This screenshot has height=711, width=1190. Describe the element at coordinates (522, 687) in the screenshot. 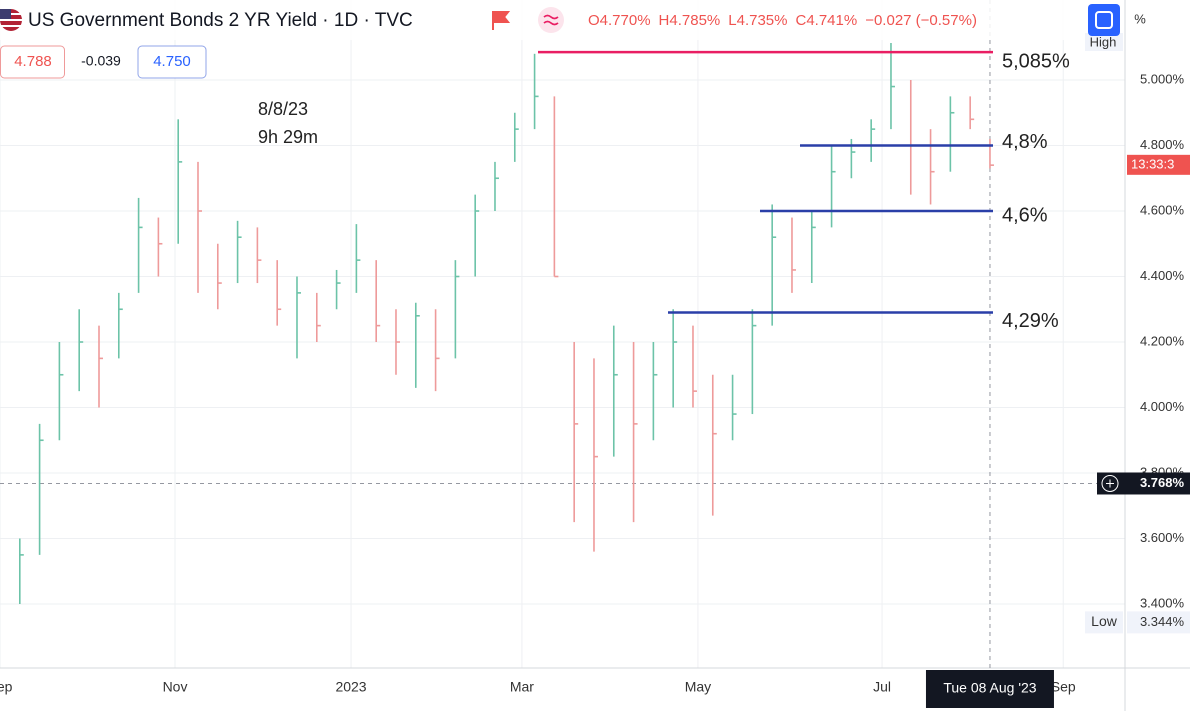

I see `x-tick-label: Mar` at that location.